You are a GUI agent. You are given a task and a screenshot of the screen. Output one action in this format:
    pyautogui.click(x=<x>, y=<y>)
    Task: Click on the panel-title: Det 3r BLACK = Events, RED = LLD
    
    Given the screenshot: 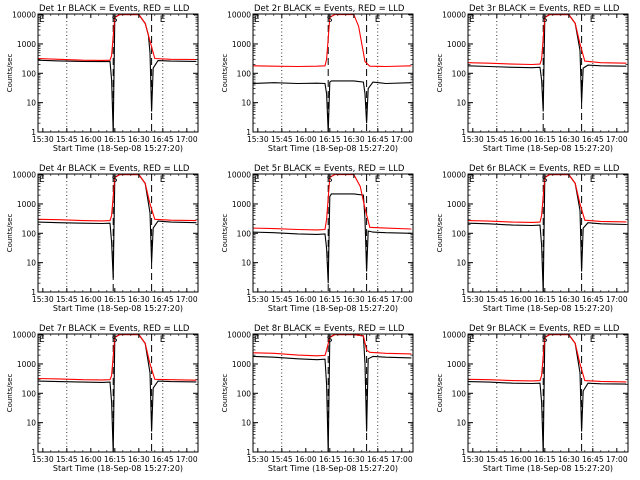 What is the action you would take?
    pyautogui.click(x=544, y=9)
    